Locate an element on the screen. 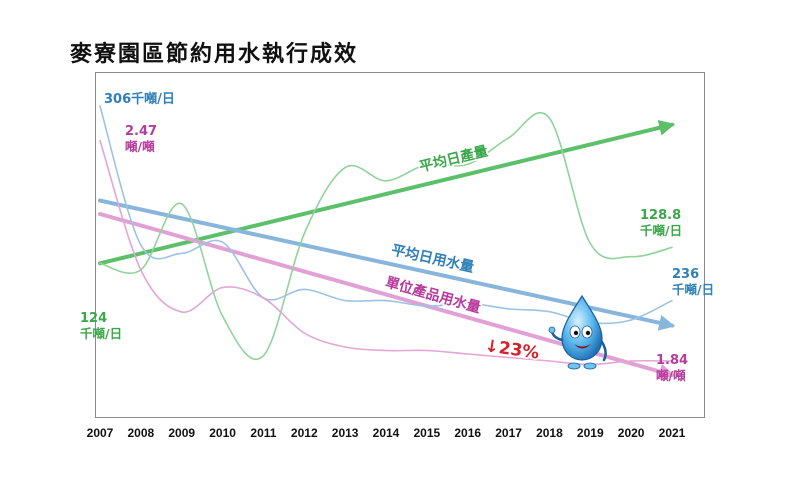 The width and height of the screenshot is (800, 481). reduction-percent-label: ↓23% is located at coordinates (511, 349).